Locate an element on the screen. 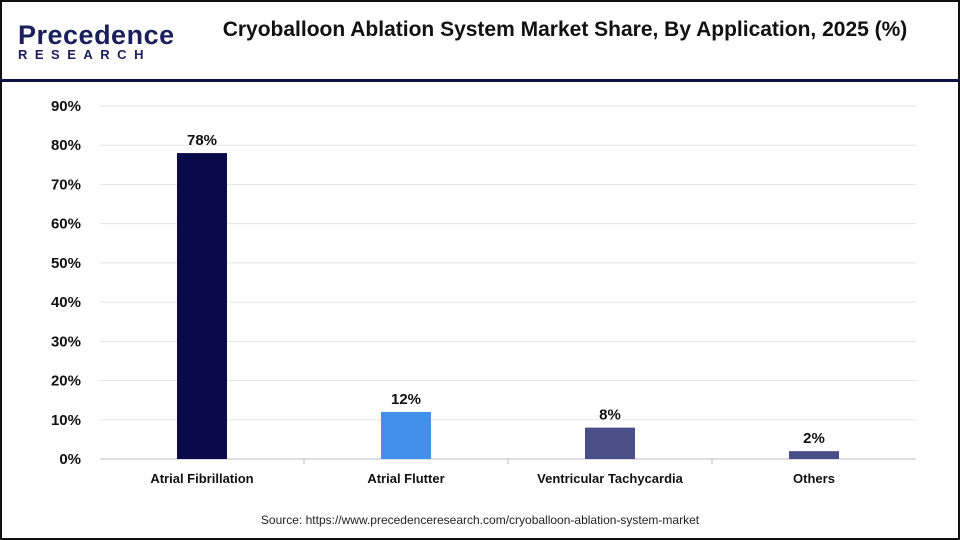 The height and width of the screenshot is (540, 960). y-tick-label: 70% is located at coordinates (66, 184).